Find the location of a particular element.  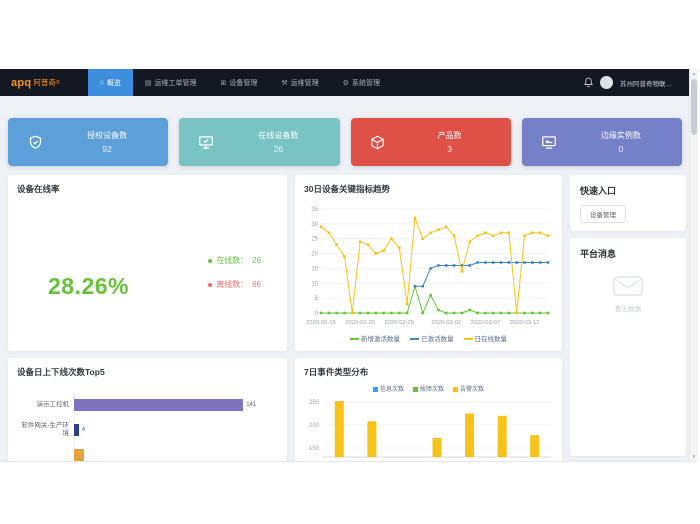

nav-overview: ⌂ 概览 is located at coordinates (110, 82).